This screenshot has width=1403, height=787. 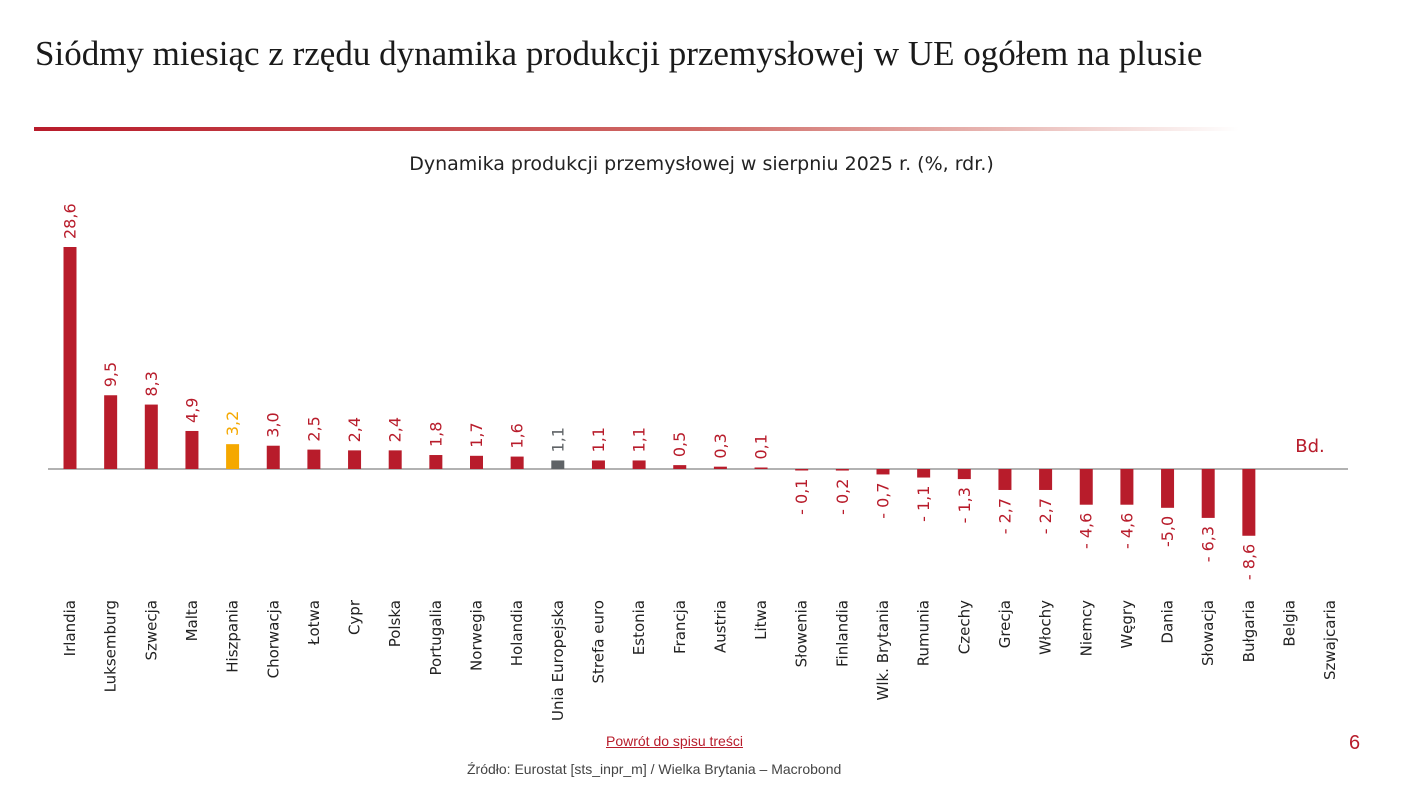 What do you see at coordinates (883, 500) in the screenshot?
I see `data-label: - 0,7` at bounding box center [883, 500].